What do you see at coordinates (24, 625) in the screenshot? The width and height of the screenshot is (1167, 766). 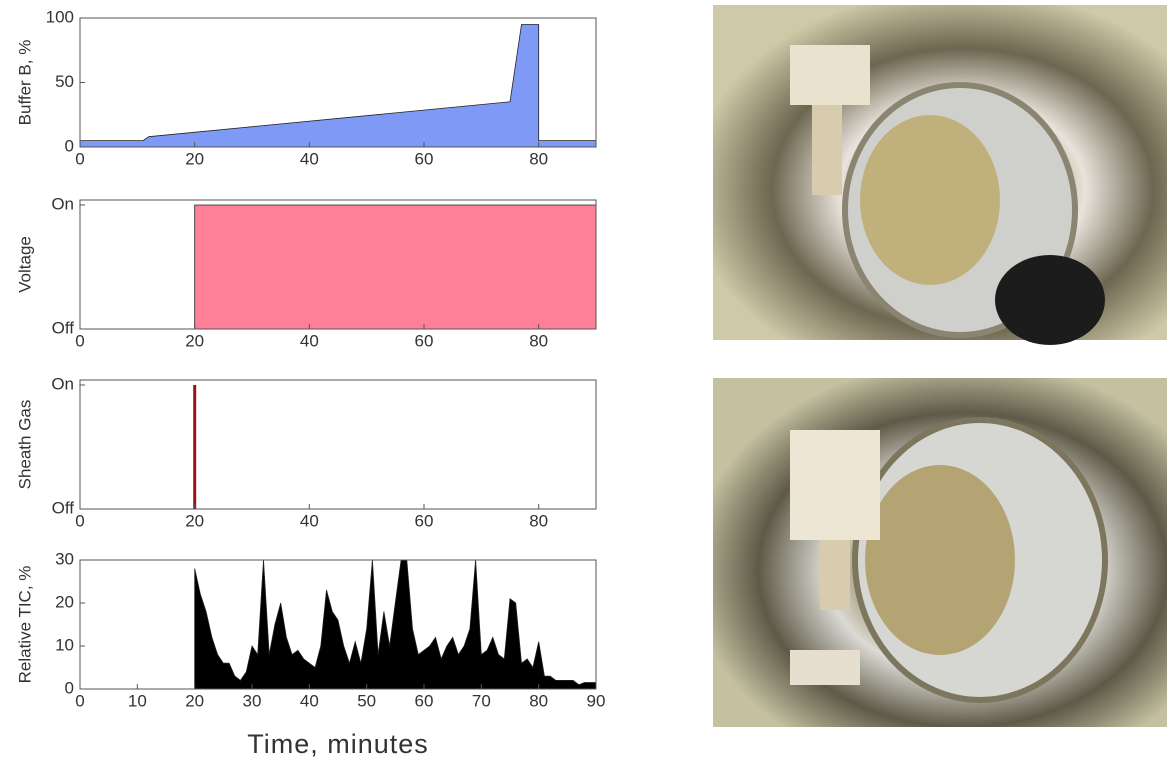 I see `y-axis-label: Relative TIC, %` at bounding box center [24, 625].